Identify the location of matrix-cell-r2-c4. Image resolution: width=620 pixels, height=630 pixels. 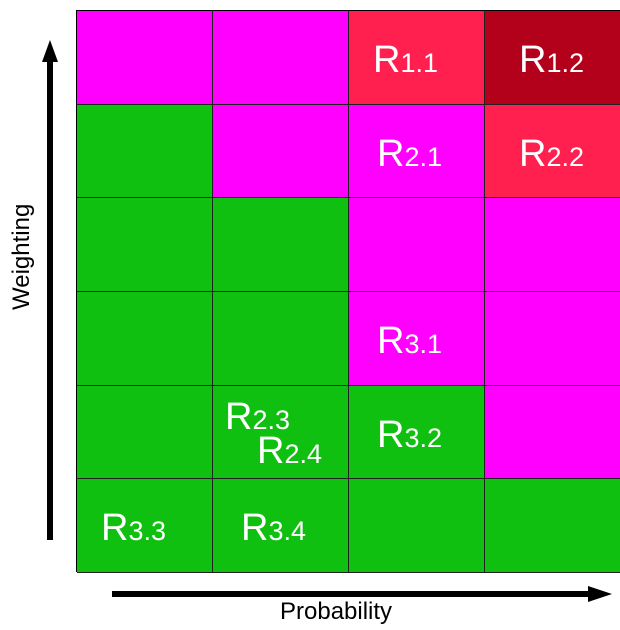
(552, 151).